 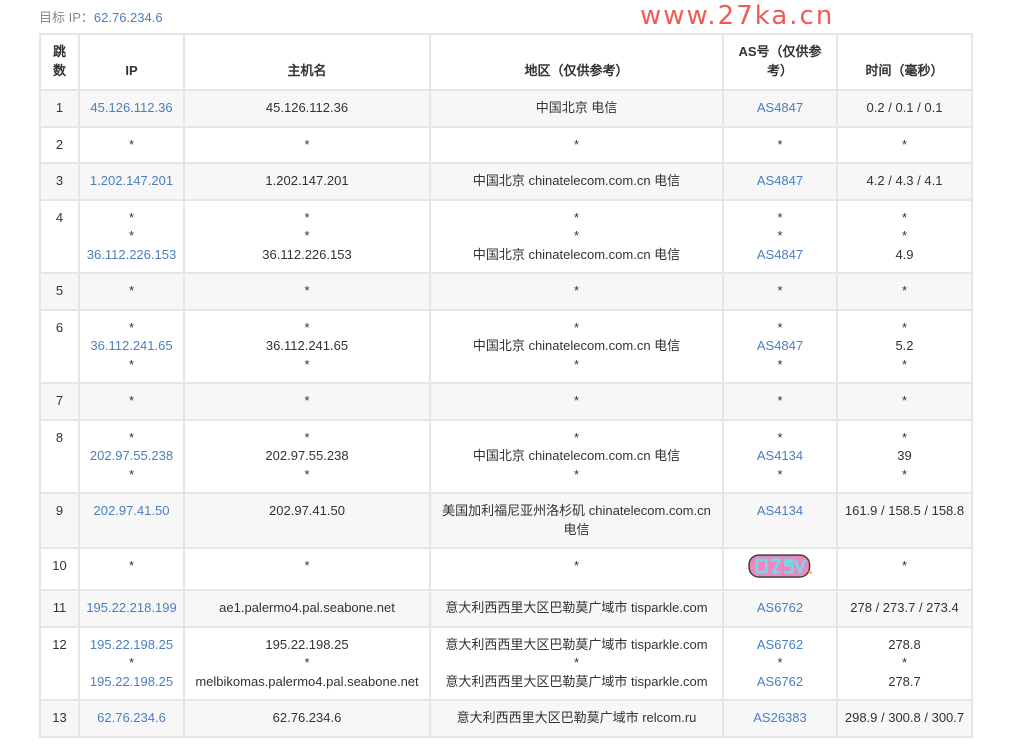 I want to click on table-row: 5 * * * * *, so click(x=506, y=291).